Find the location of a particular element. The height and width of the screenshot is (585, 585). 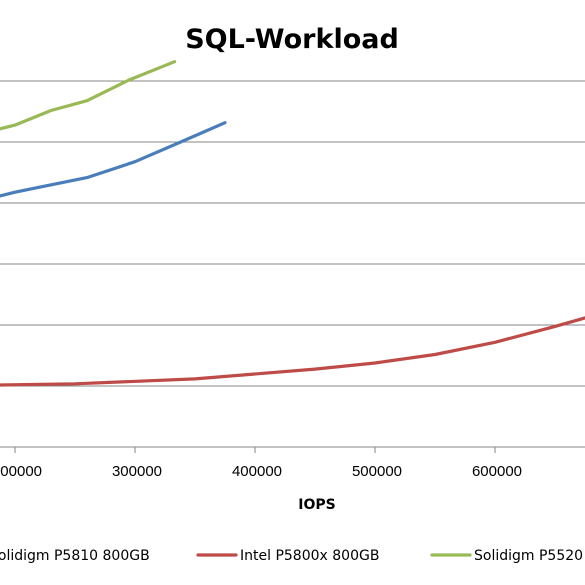

legend-item: Intel P5800x 800GB is located at coordinates (287, 556).